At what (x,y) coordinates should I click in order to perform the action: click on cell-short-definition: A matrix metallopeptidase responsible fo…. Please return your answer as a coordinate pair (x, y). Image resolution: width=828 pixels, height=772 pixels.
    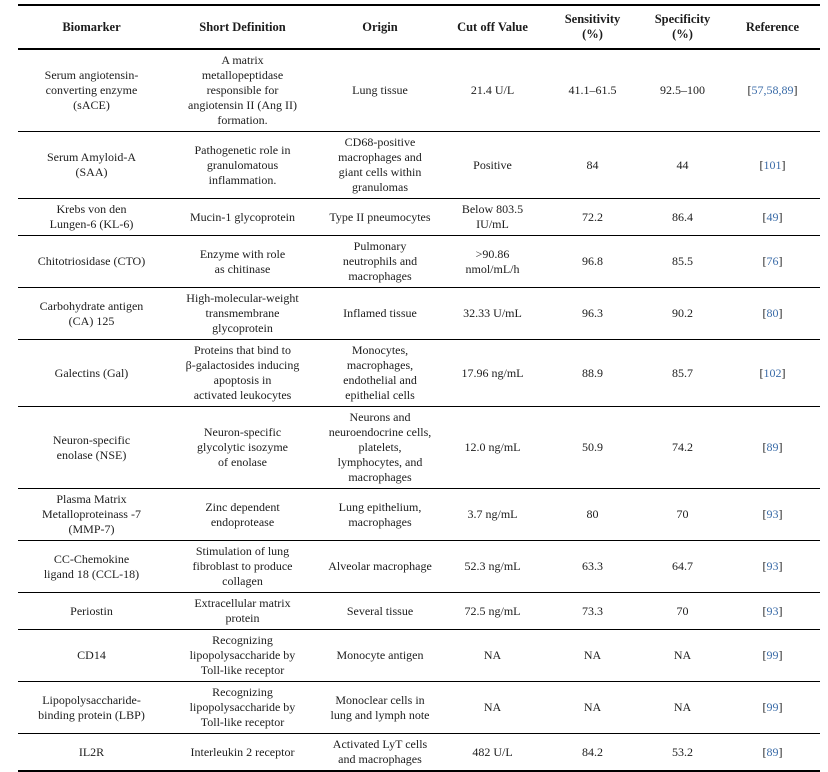
    Looking at the image, I should click on (242, 90).